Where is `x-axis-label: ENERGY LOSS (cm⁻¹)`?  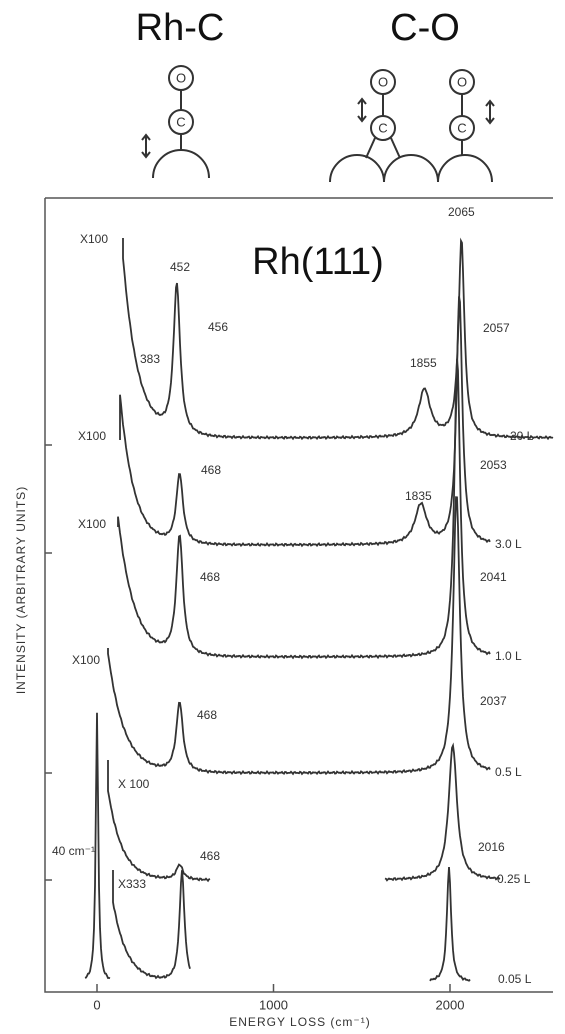 x-axis-label: ENERGY LOSS (cm⁻¹) is located at coordinates (299, 1022).